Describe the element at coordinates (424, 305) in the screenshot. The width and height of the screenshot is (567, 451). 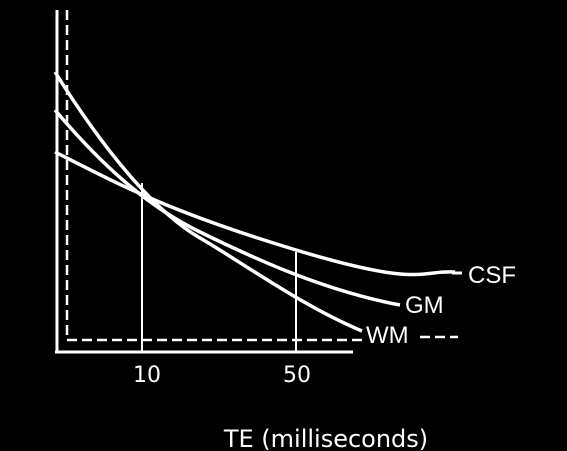
I see `series-label-gm: GM` at that location.